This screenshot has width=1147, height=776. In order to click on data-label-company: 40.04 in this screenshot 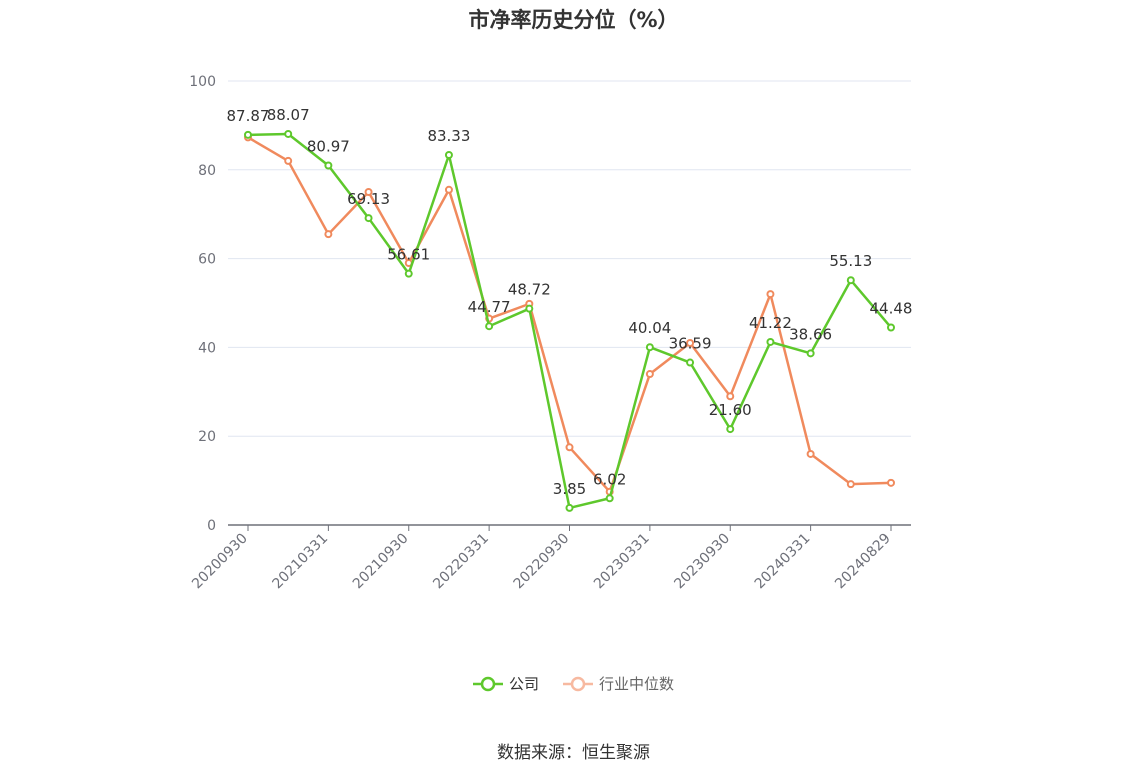, I will do `click(649, 328)`.